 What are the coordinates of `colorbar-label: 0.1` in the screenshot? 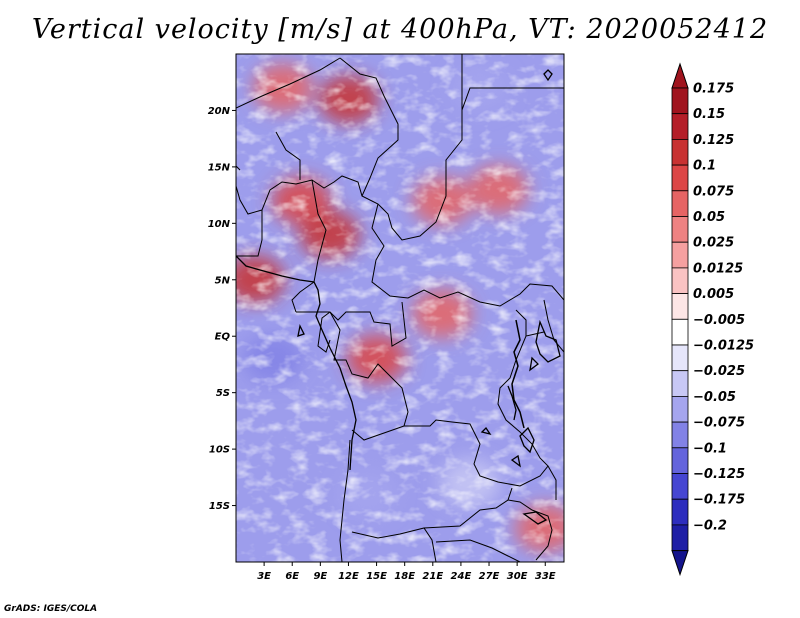 It's located at (704, 166).